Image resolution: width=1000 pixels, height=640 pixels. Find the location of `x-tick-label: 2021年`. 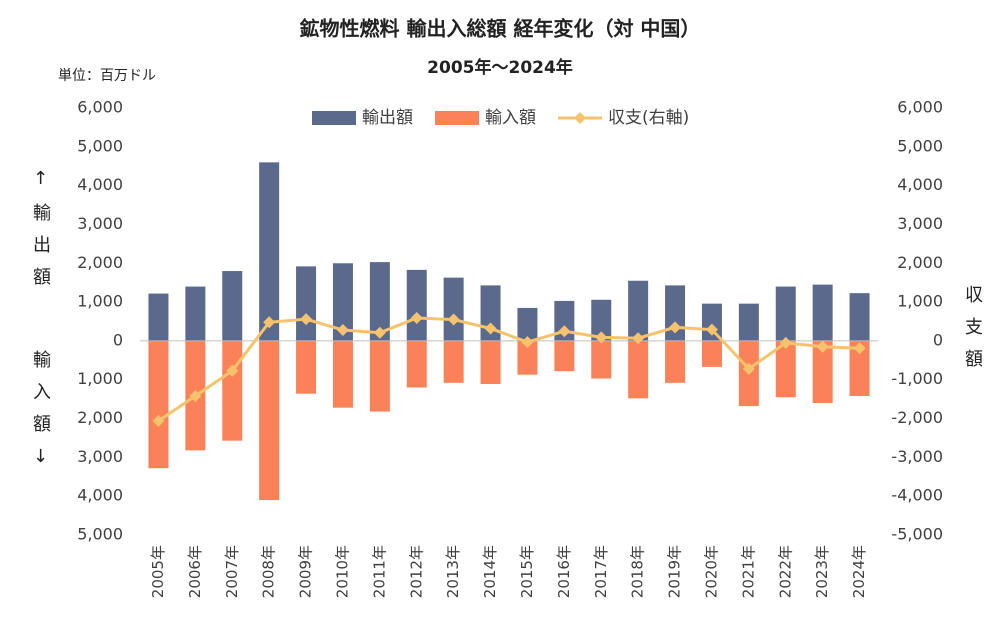

x-tick-label: 2021年 is located at coordinates (748, 571).